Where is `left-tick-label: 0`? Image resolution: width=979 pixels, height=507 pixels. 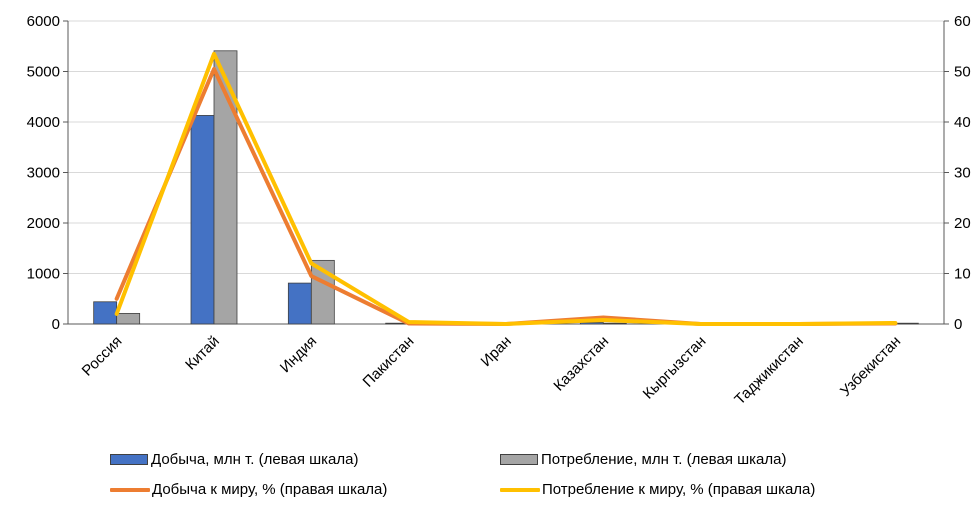
left-tick-label: 0 is located at coordinates (56, 324).